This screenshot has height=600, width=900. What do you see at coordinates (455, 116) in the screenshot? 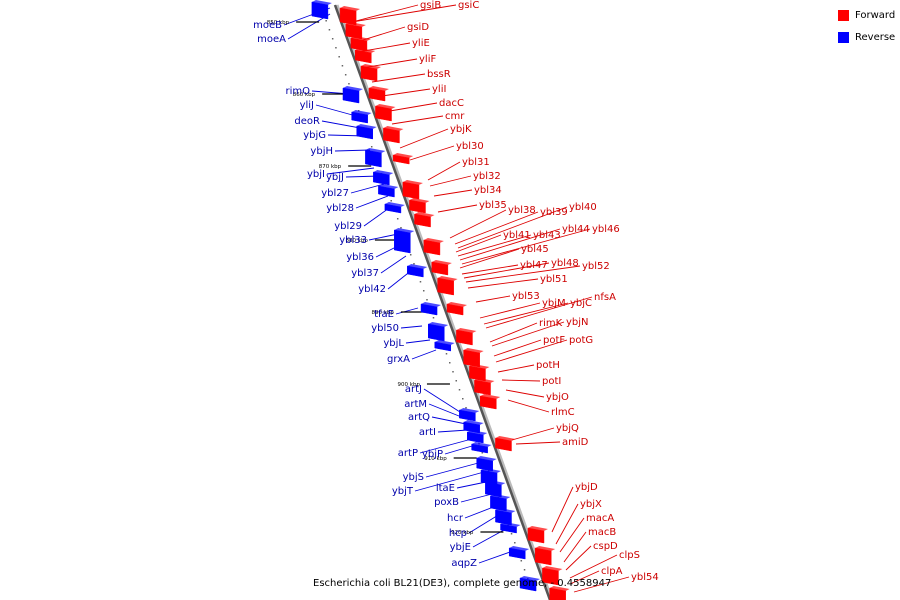
I see `gene-label-cmr: cmr` at bounding box center [455, 116].